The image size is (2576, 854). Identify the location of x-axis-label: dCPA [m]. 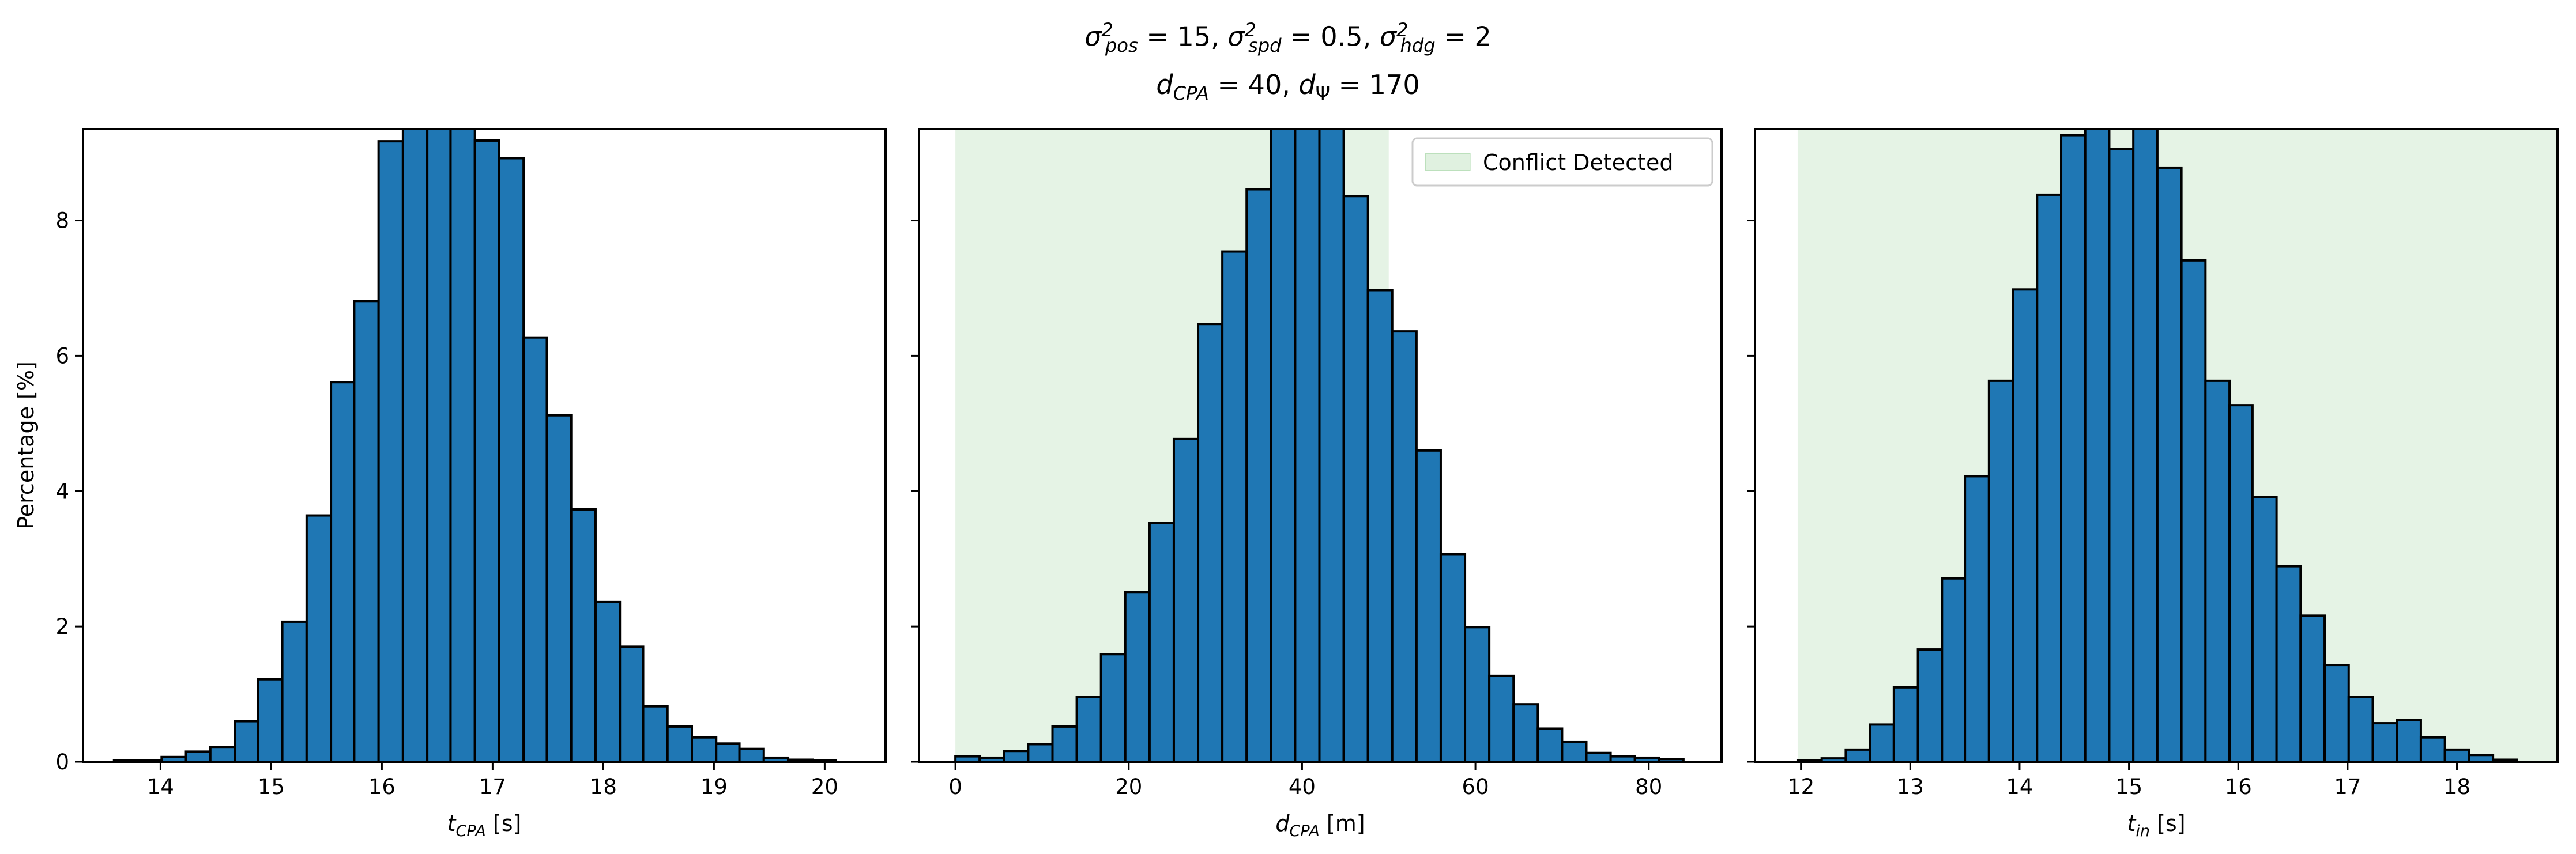
(1320, 825).